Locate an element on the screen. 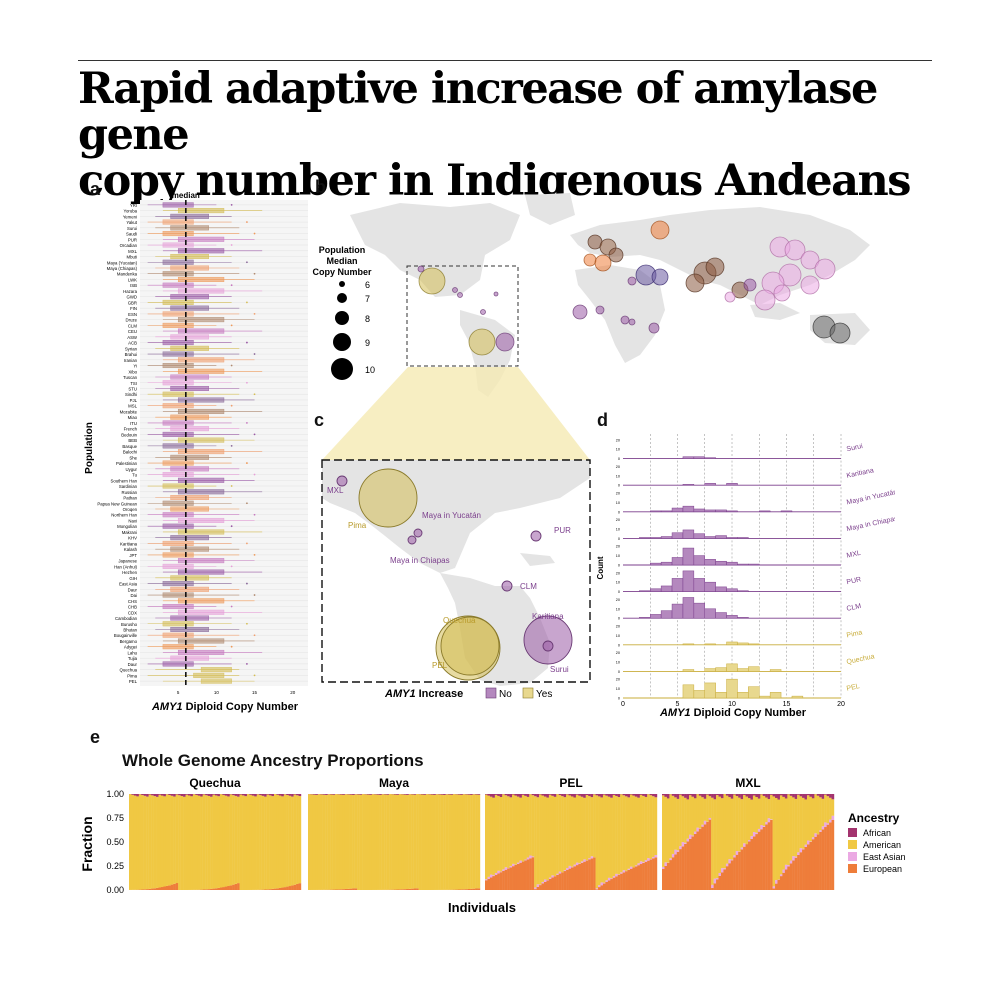  population-name: CEU is located at coordinates (132, 331).